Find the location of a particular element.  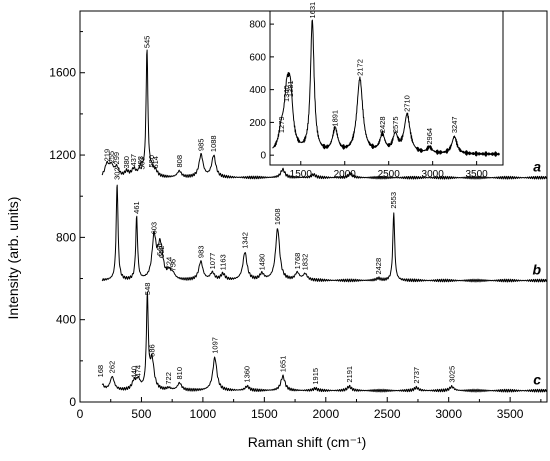

peak-label: 168 is located at coordinates (100, 371).